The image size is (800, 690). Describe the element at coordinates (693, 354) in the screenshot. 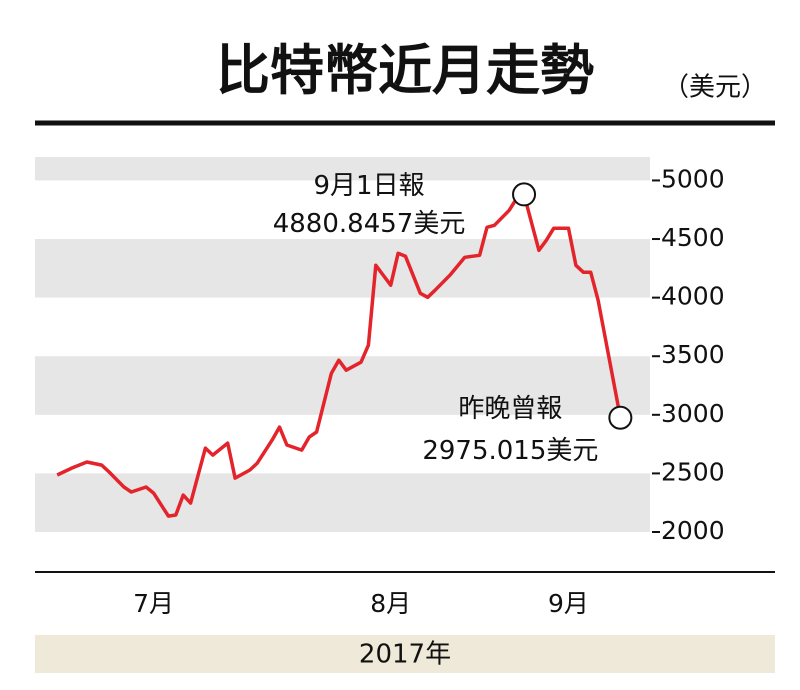

I see `y-tick-label: 3500` at that location.